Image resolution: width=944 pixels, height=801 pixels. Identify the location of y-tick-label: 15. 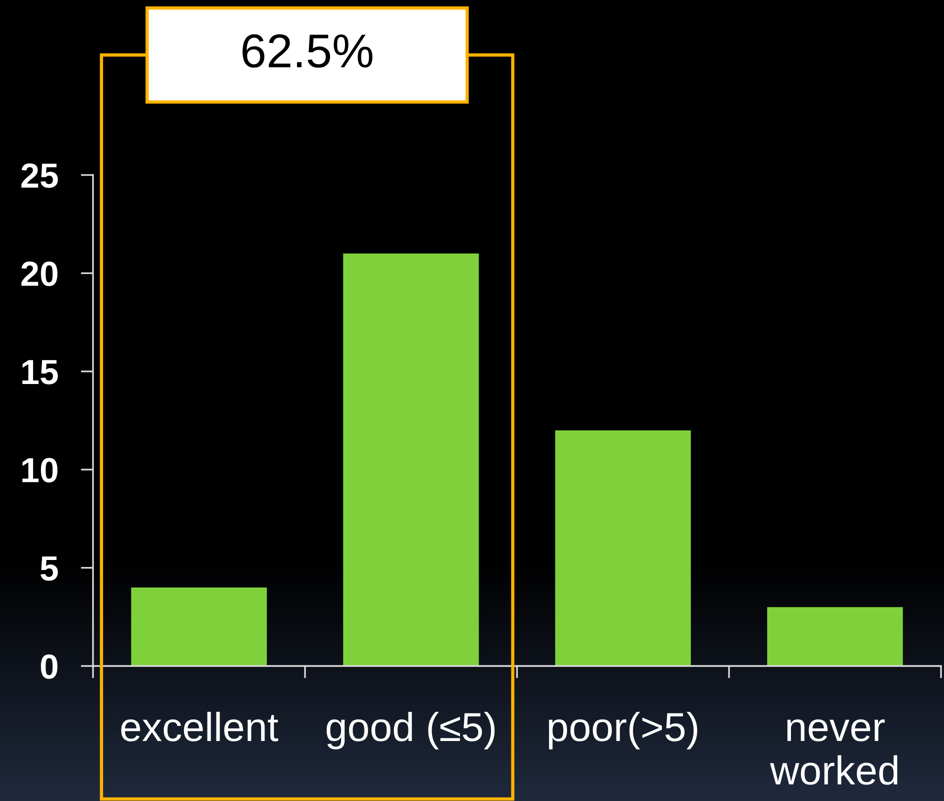
(40, 372).